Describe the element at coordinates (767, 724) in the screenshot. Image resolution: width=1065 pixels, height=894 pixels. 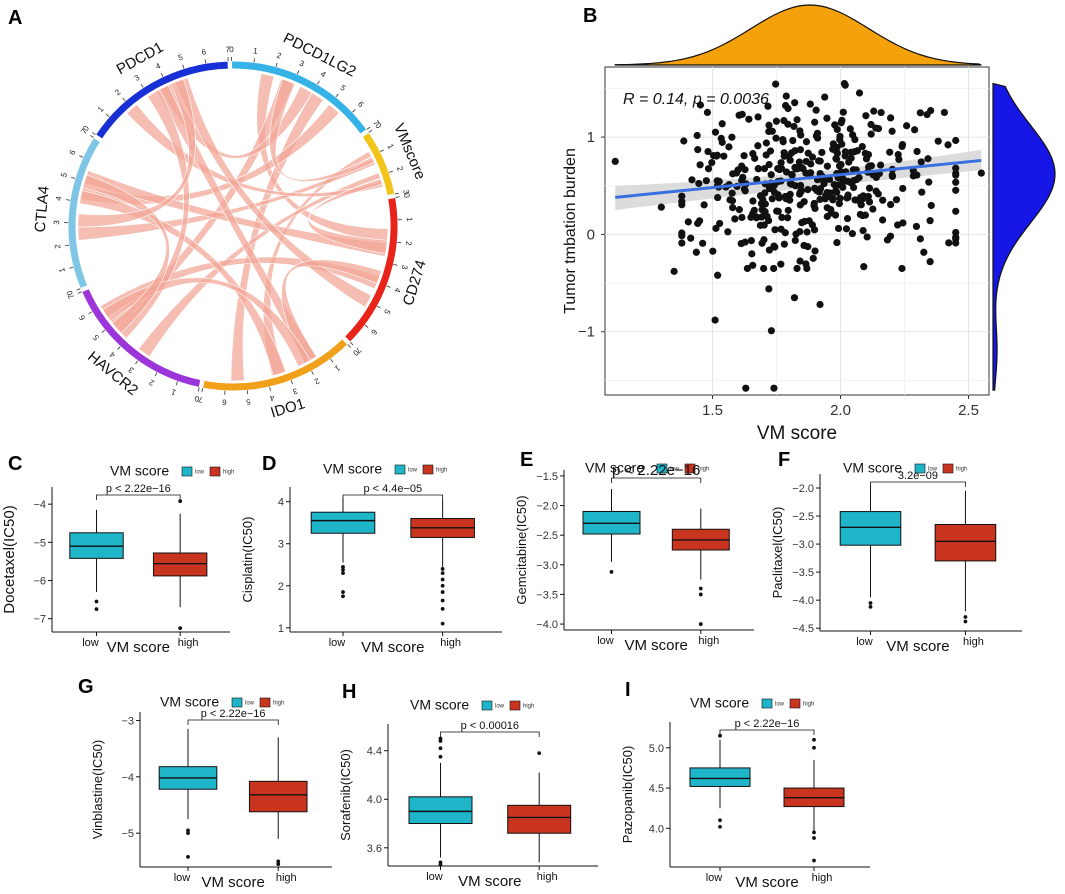
I see `p-value-label: p < 2.22e−16` at that location.